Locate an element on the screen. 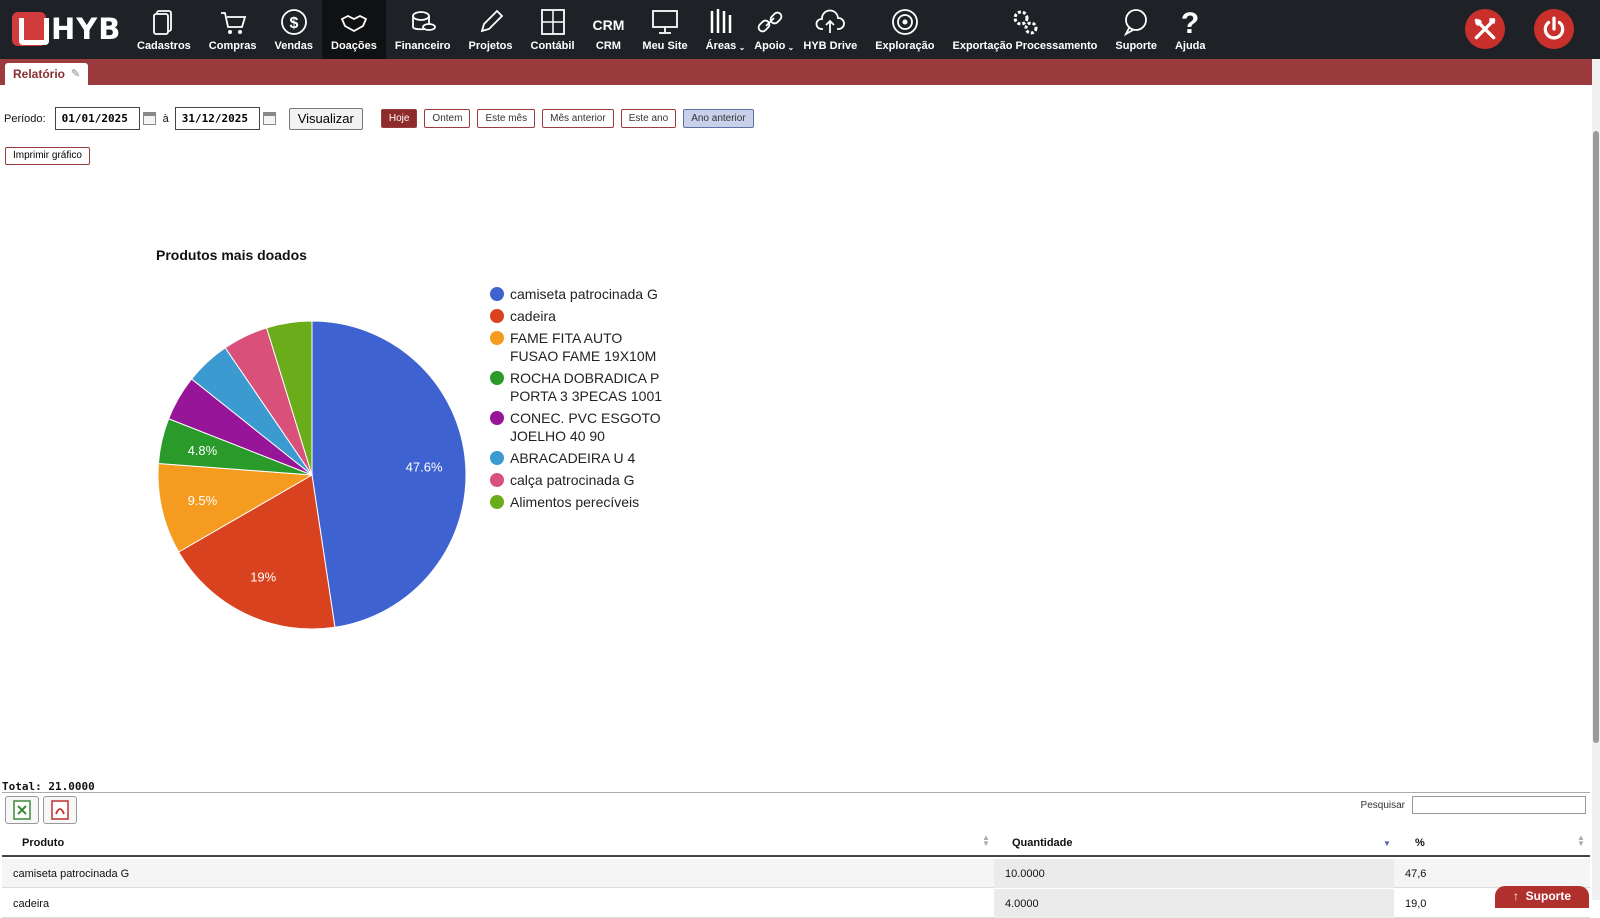  cell-produto: camiseta patrocinada G is located at coordinates (71, 874).